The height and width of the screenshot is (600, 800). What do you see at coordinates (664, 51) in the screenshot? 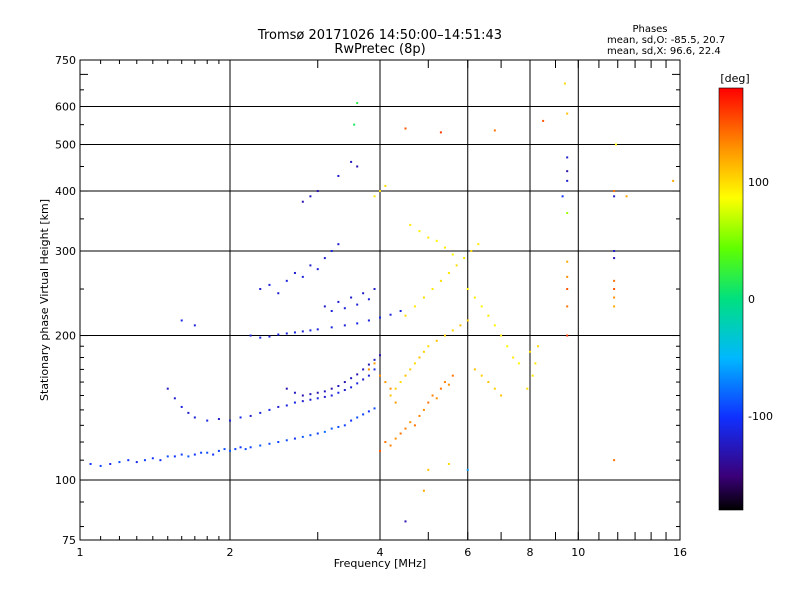
I see `phase-stats-x: mean, sd,X: 96.6, 22.4` at bounding box center [664, 51].